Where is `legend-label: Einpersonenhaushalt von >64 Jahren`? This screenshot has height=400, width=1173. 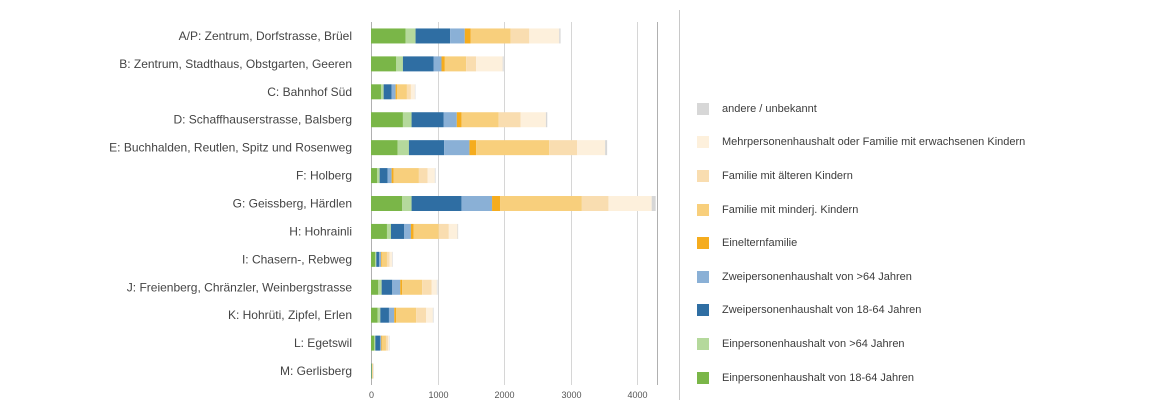
legend-label: Einpersonenhaushalt von >64 Jahren is located at coordinates (813, 343).